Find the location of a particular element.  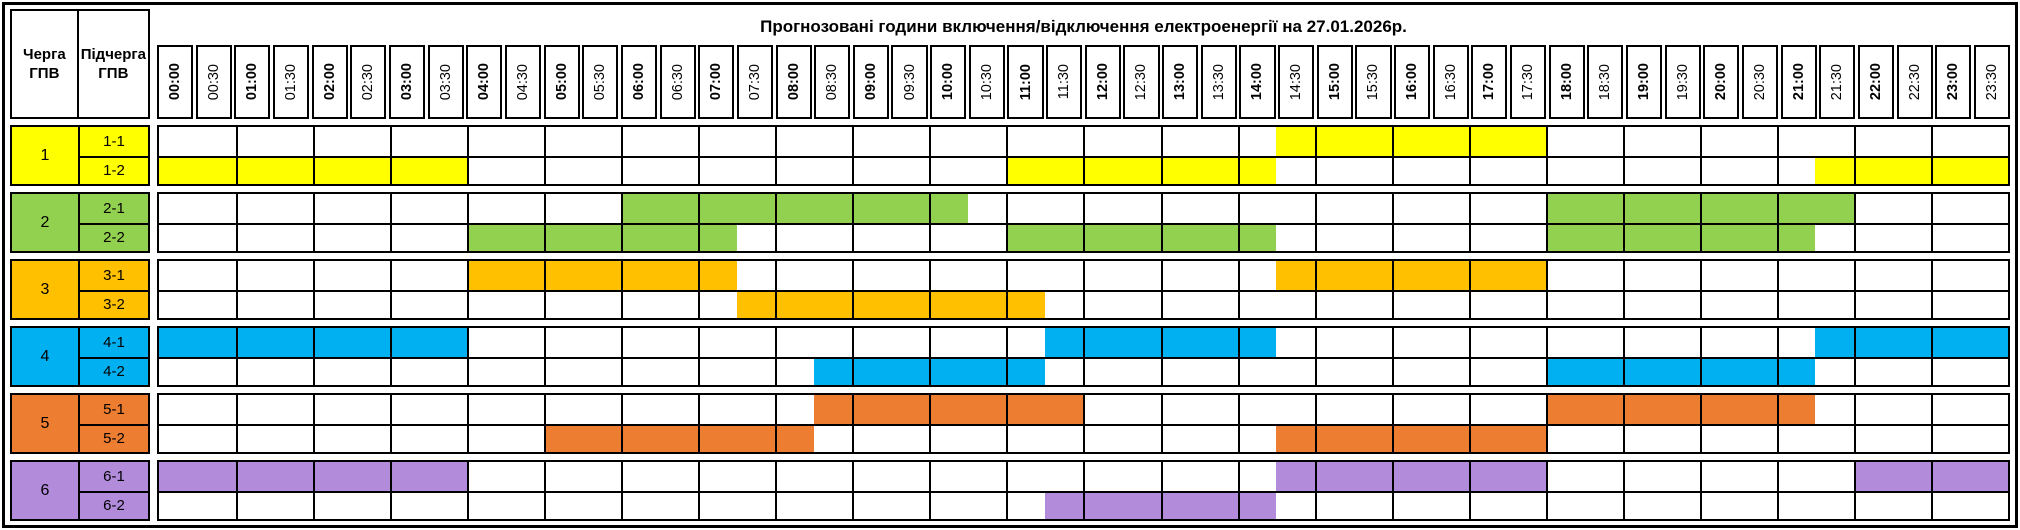

time-header-cell: 01:30 is located at coordinates (291, 82).